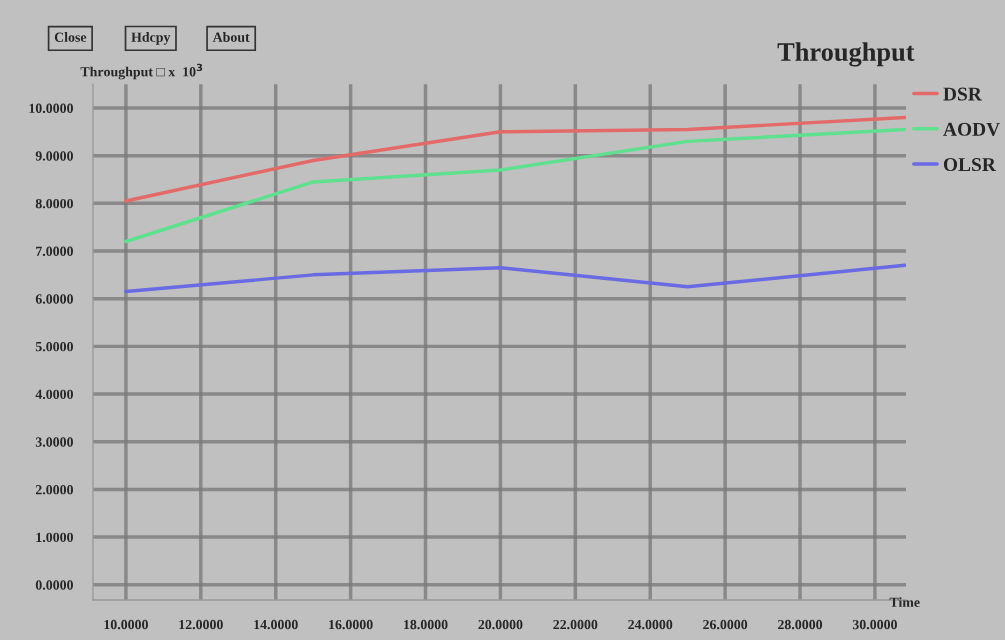  What do you see at coordinates (54, 346) in the screenshot?
I see `y-tick-label: 5.0000` at bounding box center [54, 346].